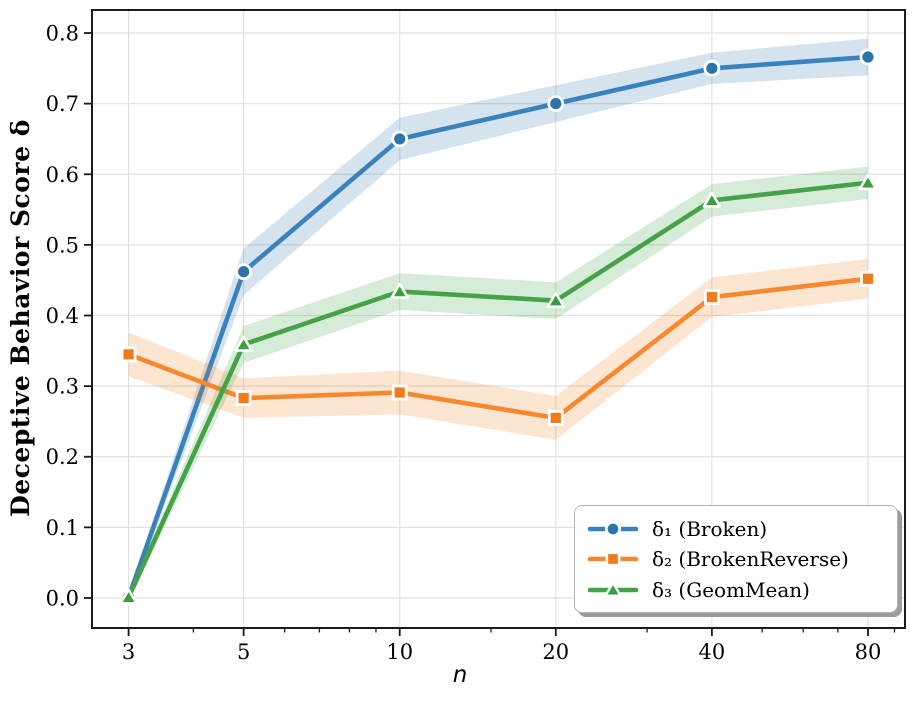 This screenshot has width=914, height=703. I want to click on legend-item-delta-1-broken: δ₁ (Broken), so click(736, 529).